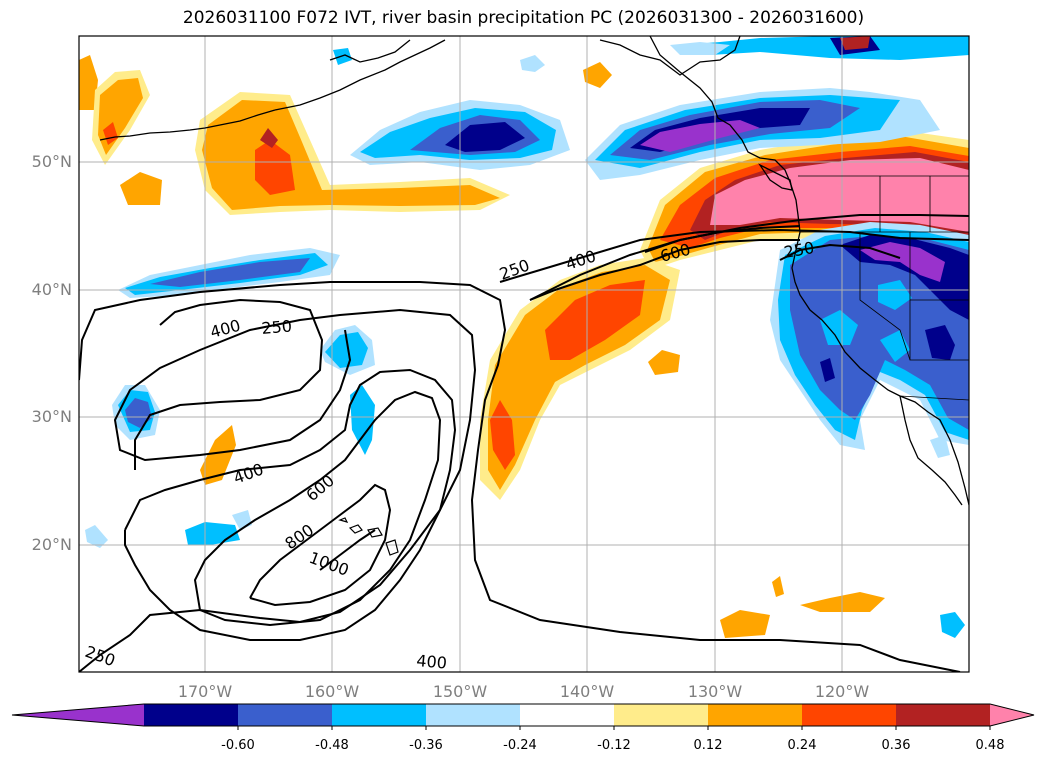 Image resolution: width=1047 pixels, height=765 pixels. I want to click on pnw-positive-pink, so click(839, 195).